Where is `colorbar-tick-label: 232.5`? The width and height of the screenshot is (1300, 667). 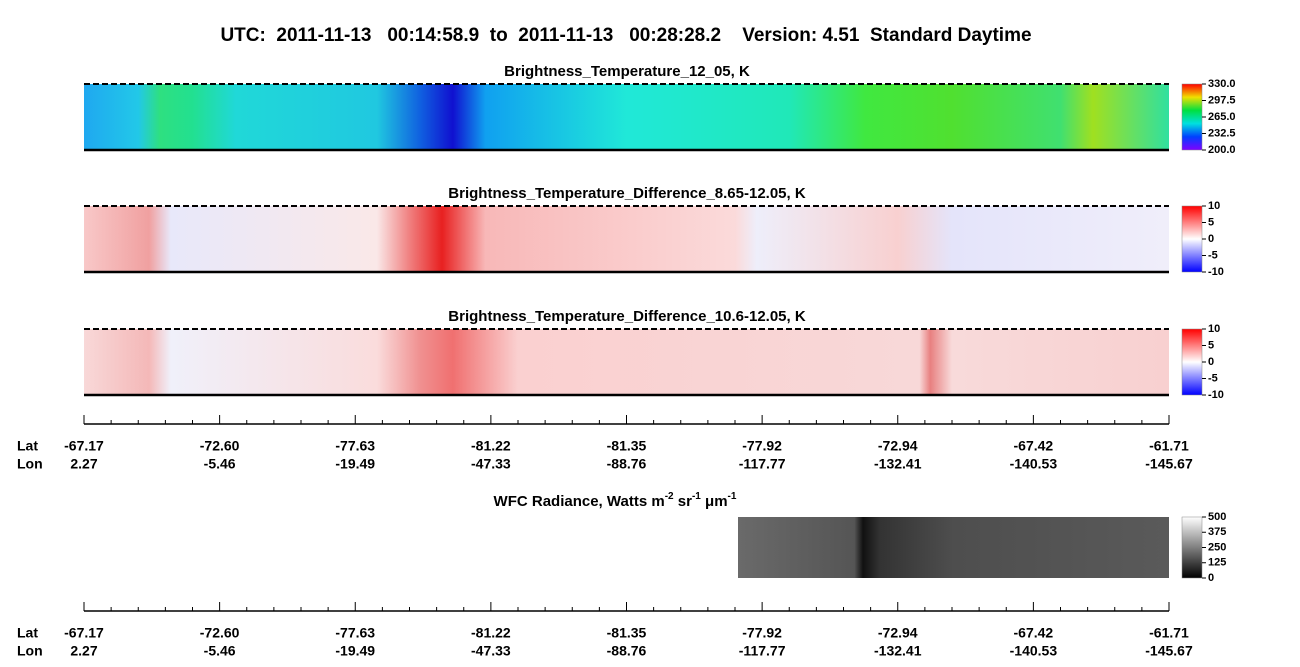 colorbar-tick-label: 232.5 is located at coordinates (1222, 133).